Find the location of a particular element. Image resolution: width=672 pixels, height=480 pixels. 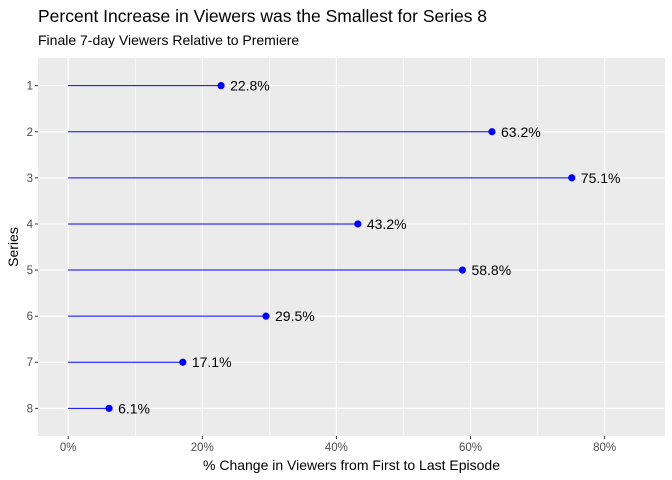

y-tick-label: 4 is located at coordinates (30, 225).